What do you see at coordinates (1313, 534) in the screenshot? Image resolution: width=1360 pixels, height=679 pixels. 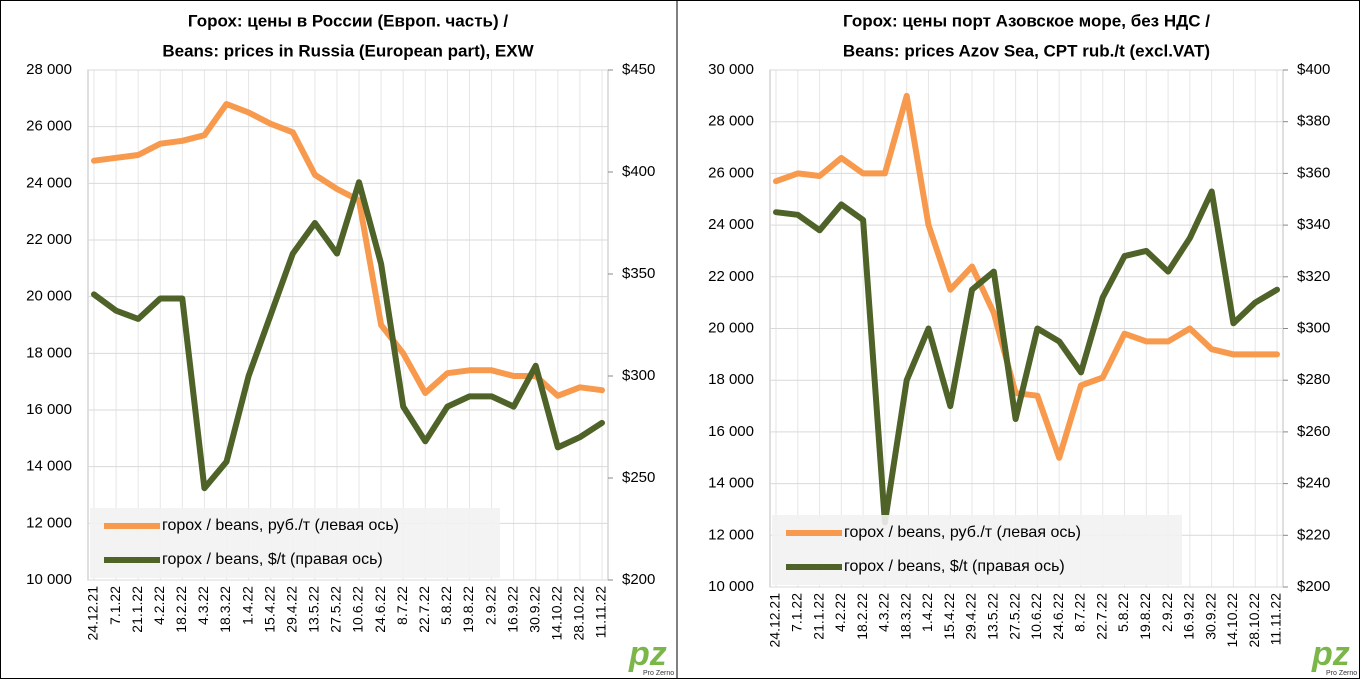 I see `y2-tick-label: $220` at bounding box center [1313, 534].